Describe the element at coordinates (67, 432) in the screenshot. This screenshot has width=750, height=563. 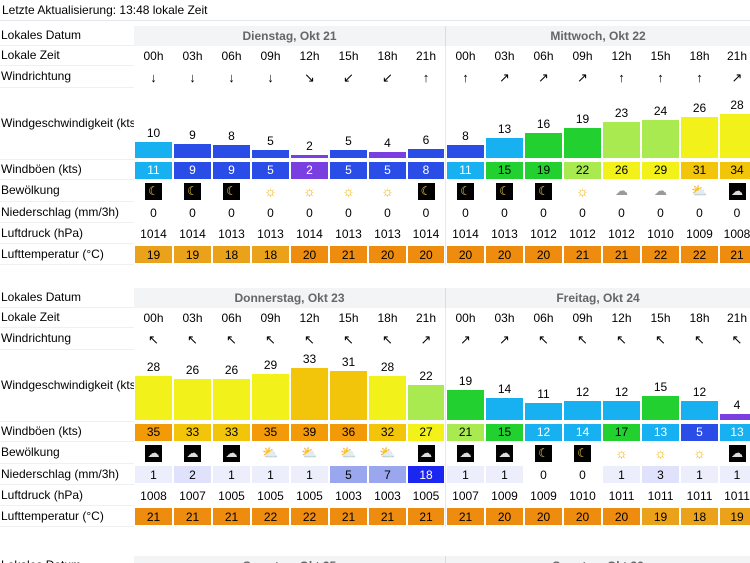
I see `row-label-gust: Windböen (kts)` at that location.